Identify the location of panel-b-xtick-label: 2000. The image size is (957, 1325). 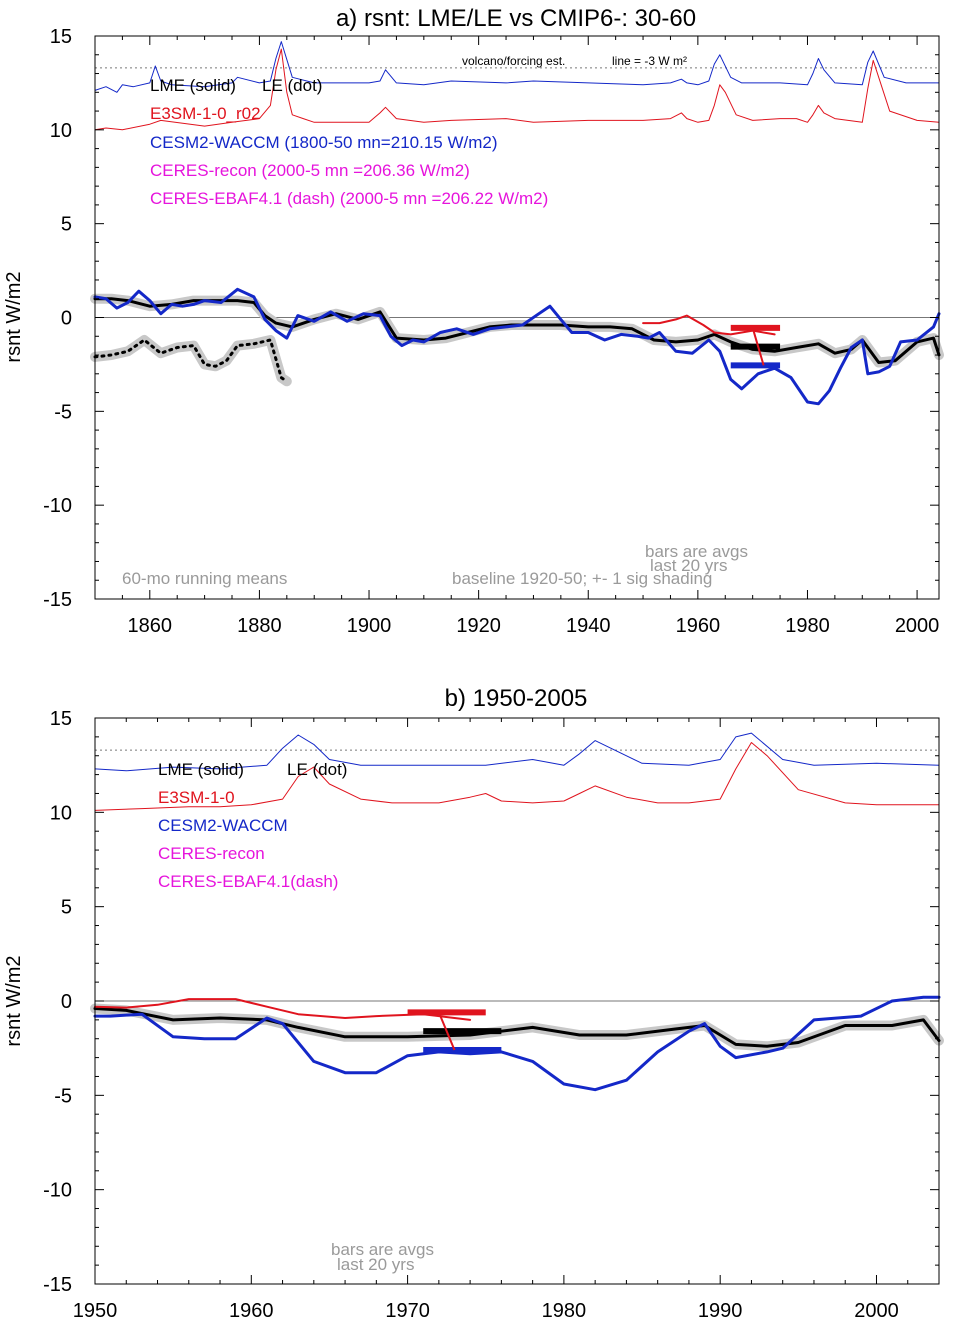
(876, 1311).